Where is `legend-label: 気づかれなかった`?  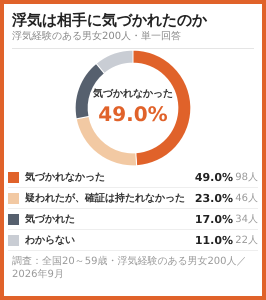
legend-label: 気づかれなかった is located at coordinates (65, 177).